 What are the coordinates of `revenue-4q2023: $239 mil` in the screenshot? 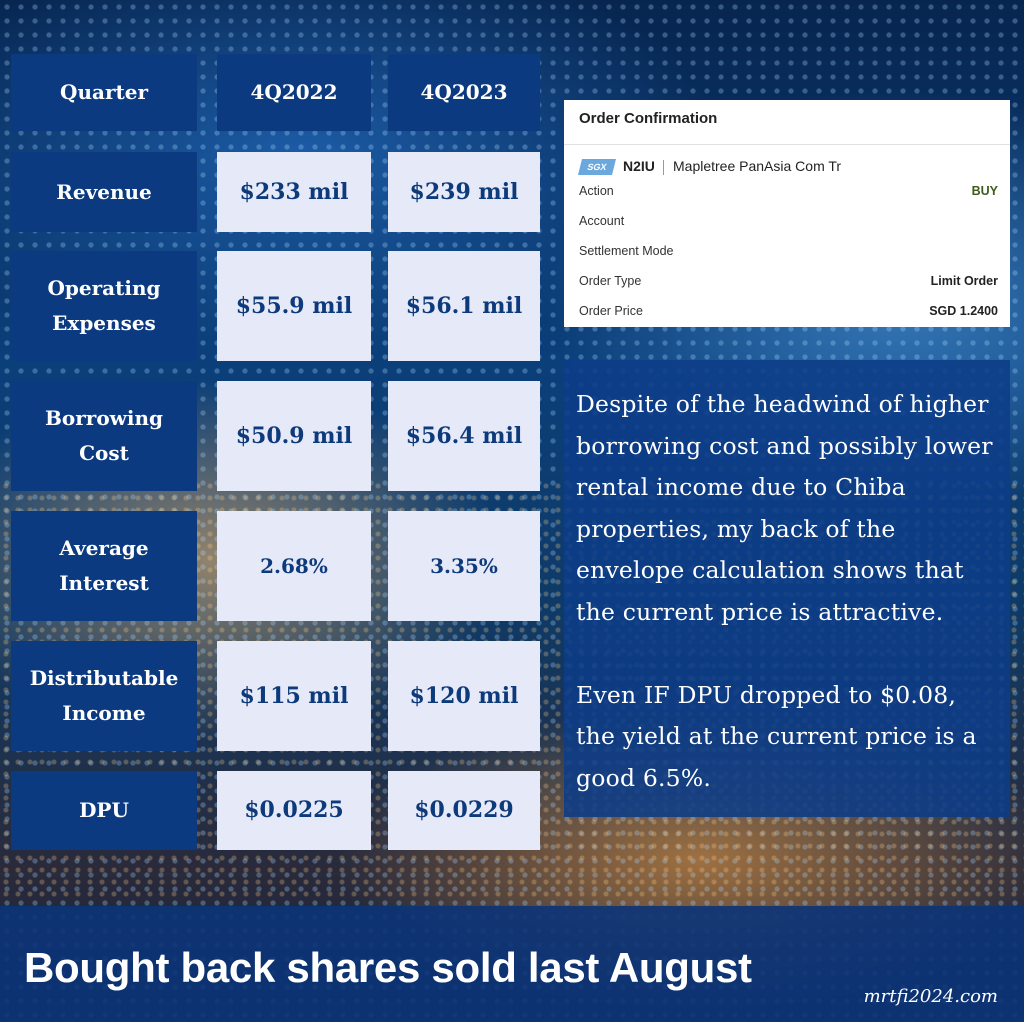 It's located at (464, 192).